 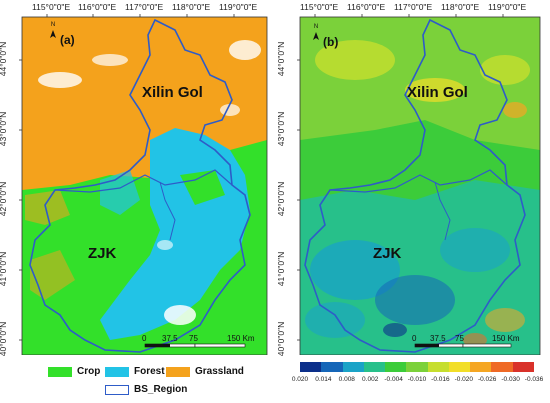 I want to click on legend-item-region: BS_Region, so click(x=146, y=389).